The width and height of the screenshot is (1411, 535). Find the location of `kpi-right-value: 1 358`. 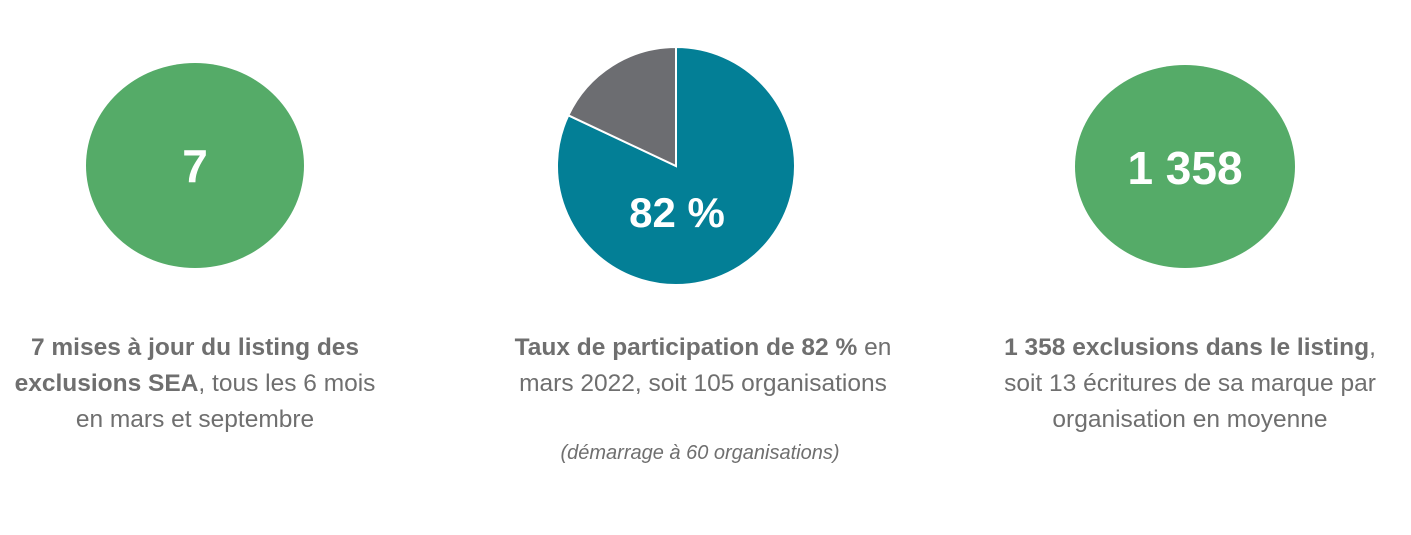

kpi-right-value: 1 358 is located at coordinates (1185, 168).